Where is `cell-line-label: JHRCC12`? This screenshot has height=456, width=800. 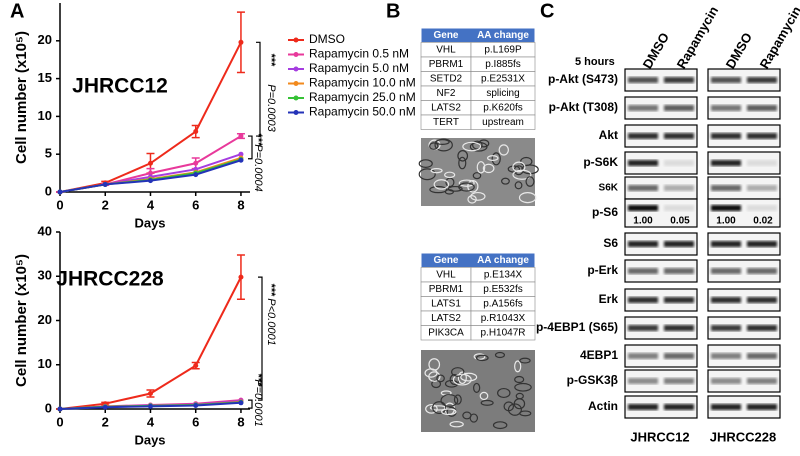
cell-line-label: JHRCC12 is located at coordinates (659, 436).